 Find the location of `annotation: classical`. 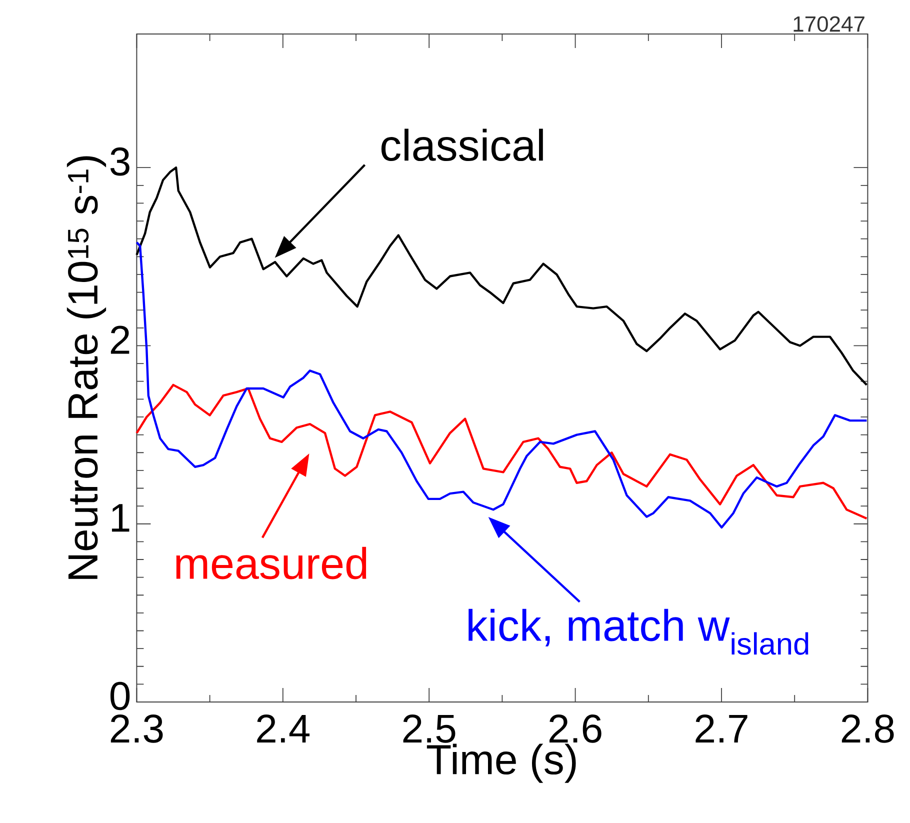

annotation: classical is located at coordinates (462, 145).